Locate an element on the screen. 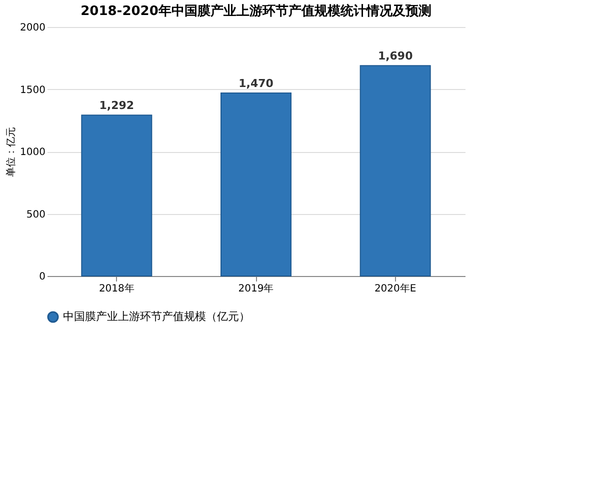 Image resolution: width=600 pixels, height=480 pixels. y-tick-label: 1000 is located at coordinates (33, 152).